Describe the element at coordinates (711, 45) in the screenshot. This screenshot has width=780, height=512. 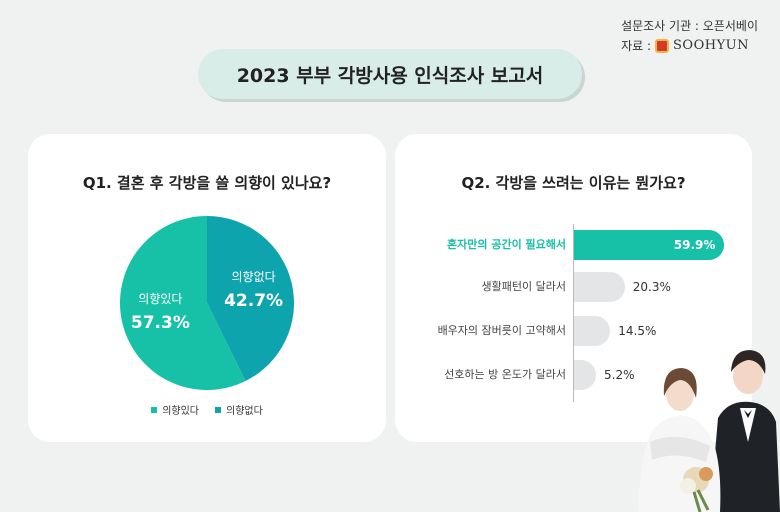
I see `brand-name: SOOHYUN` at that location.